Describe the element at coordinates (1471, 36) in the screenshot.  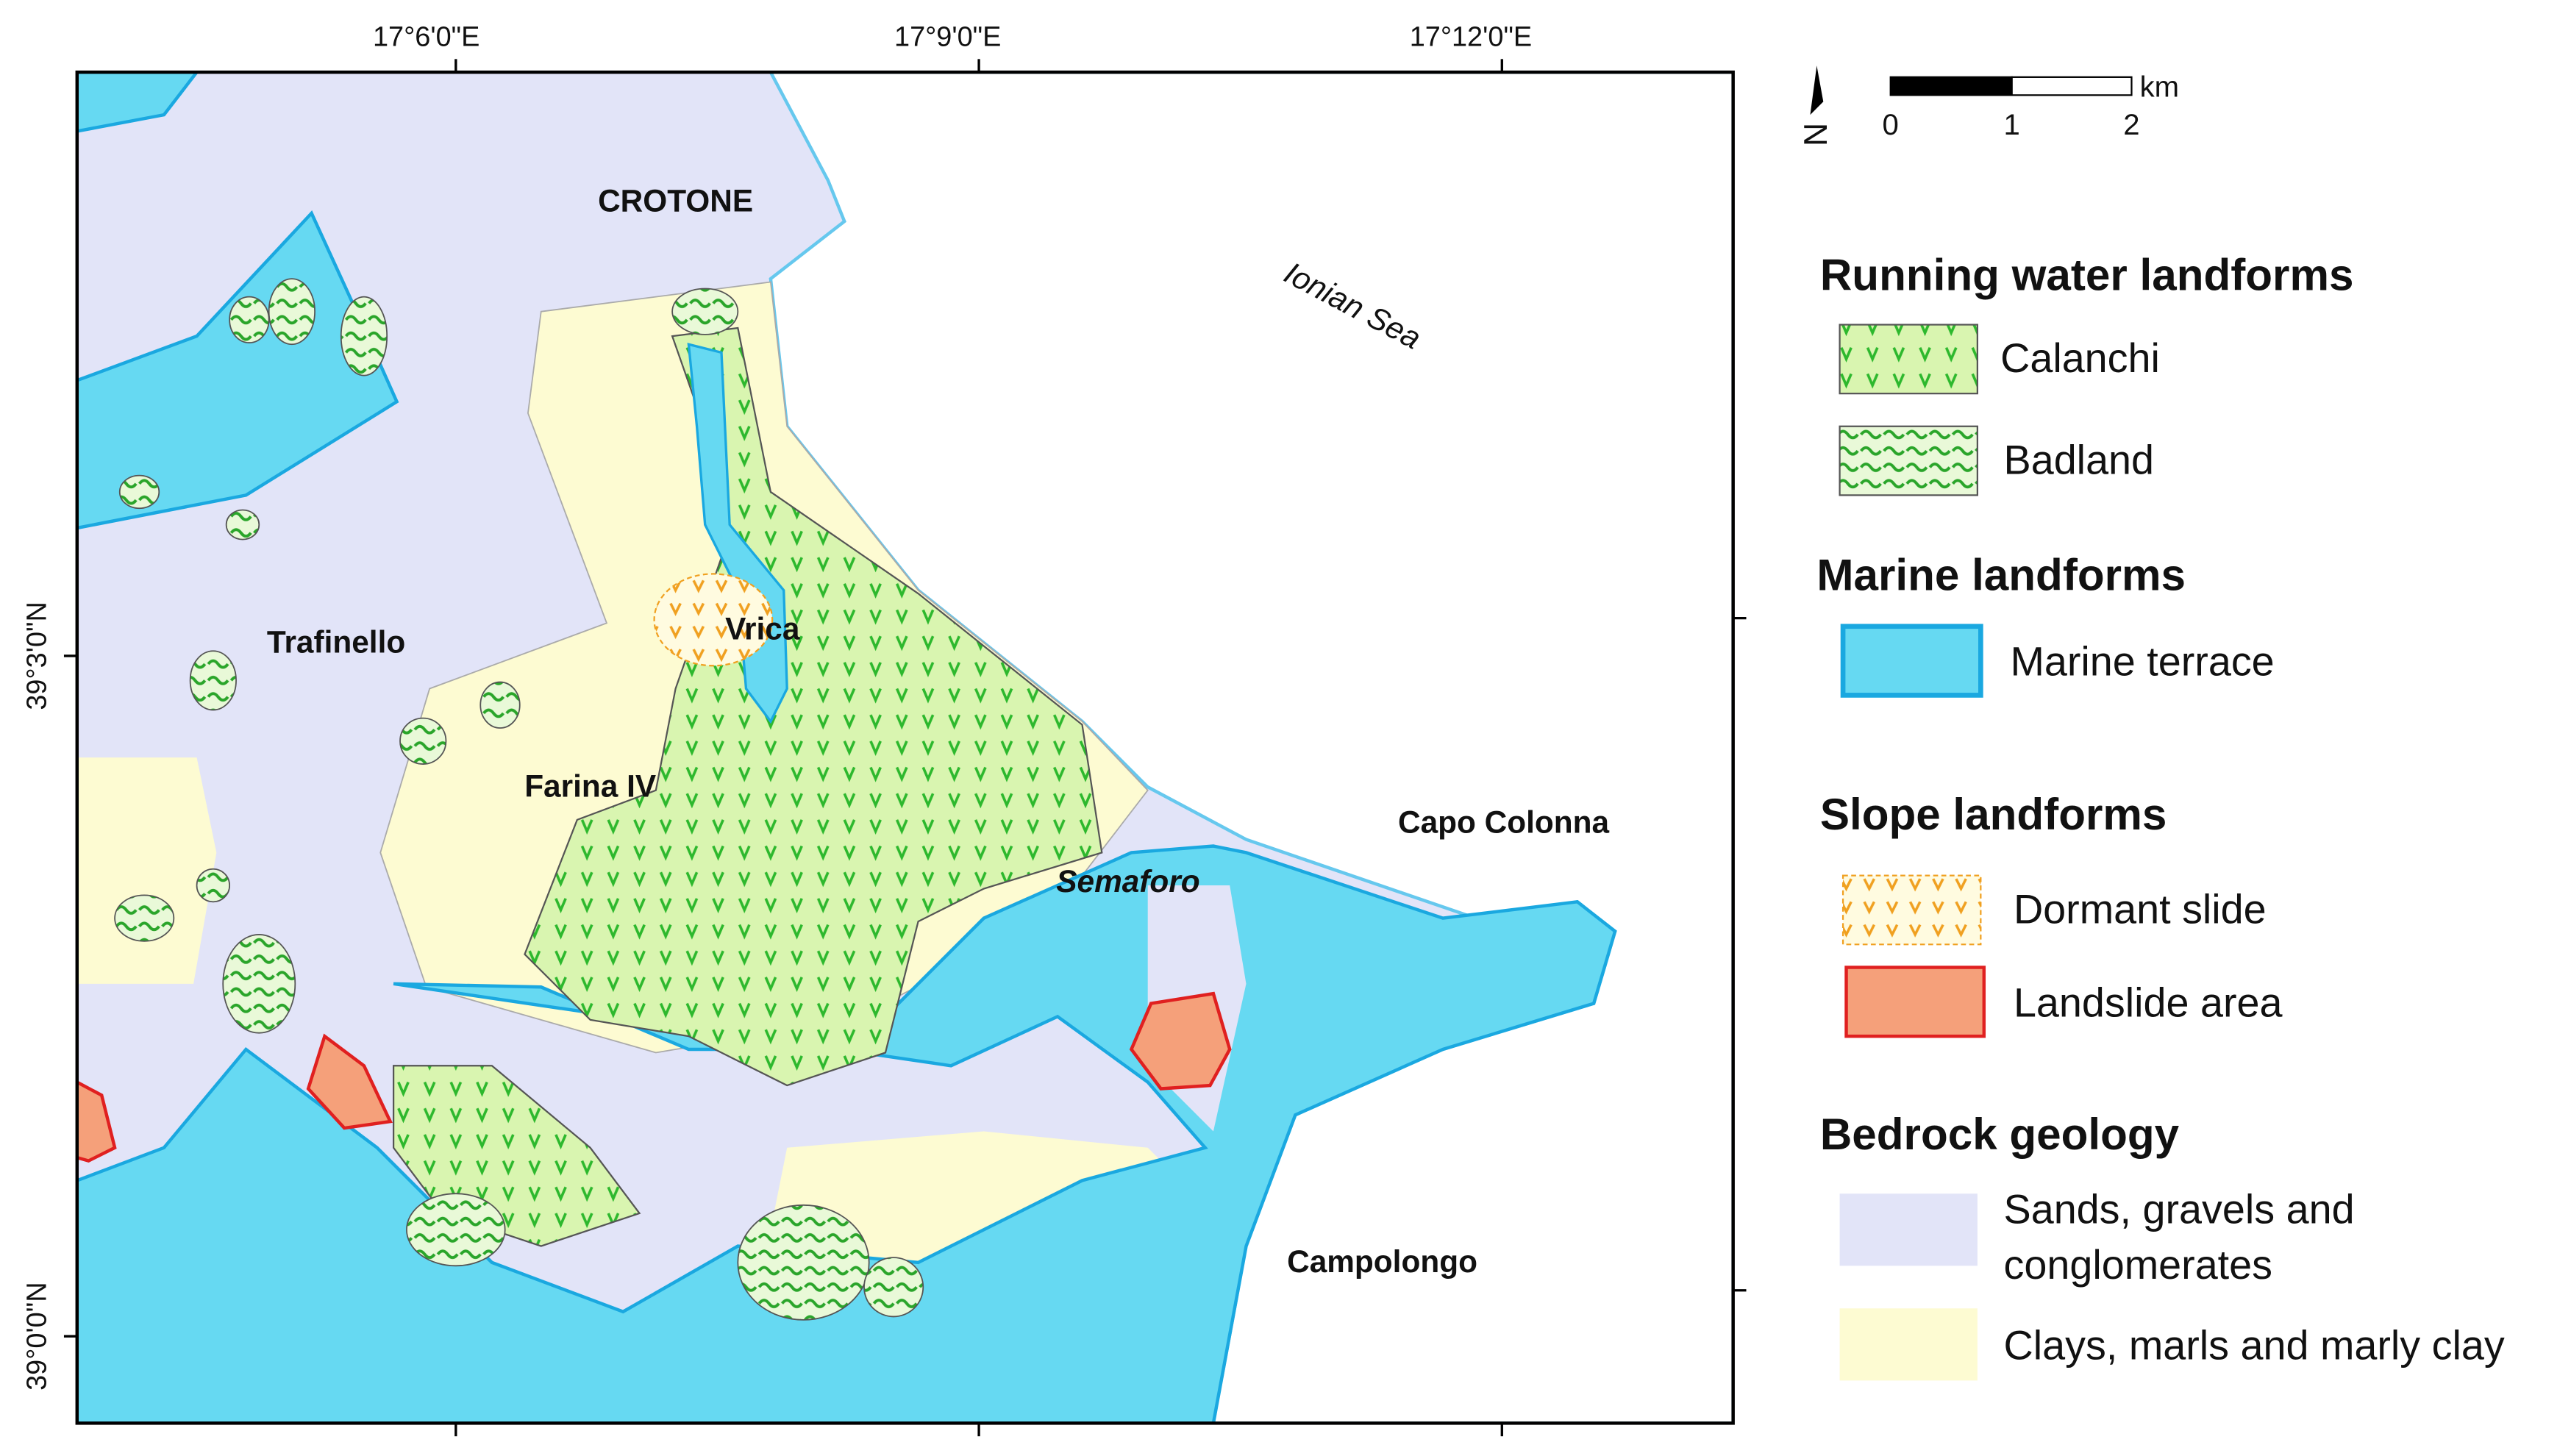
I see `lon-label: 17°12'0"E` at that location.